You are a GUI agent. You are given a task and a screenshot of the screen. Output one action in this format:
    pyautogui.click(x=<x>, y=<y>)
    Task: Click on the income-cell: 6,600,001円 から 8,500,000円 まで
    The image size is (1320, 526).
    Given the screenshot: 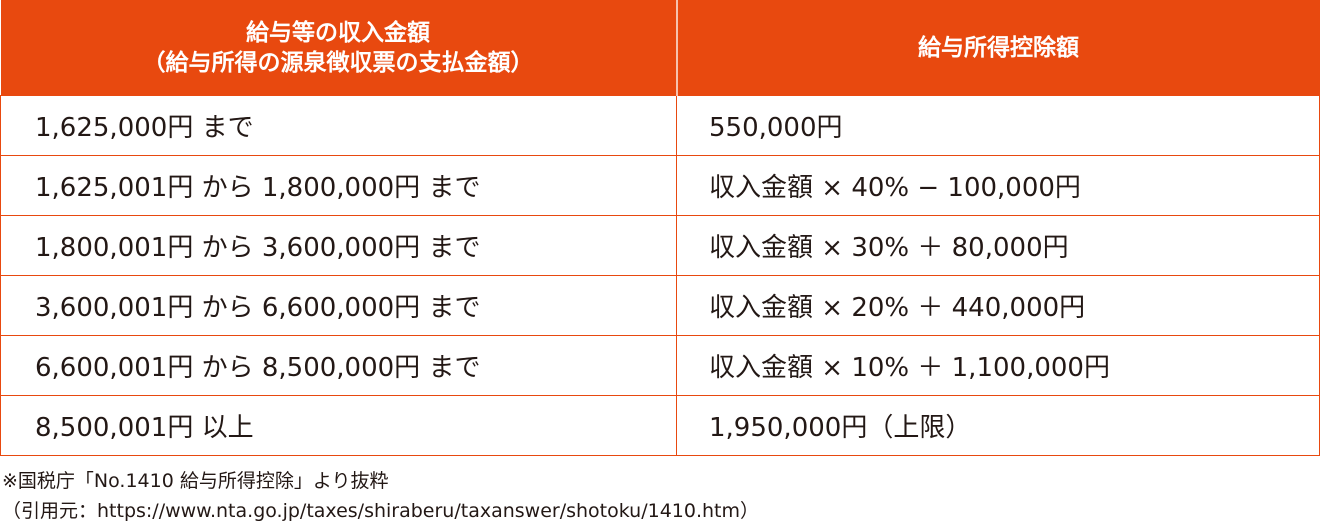 What is the action you would take?
    pyautogui.click(x=338, y=365)
    